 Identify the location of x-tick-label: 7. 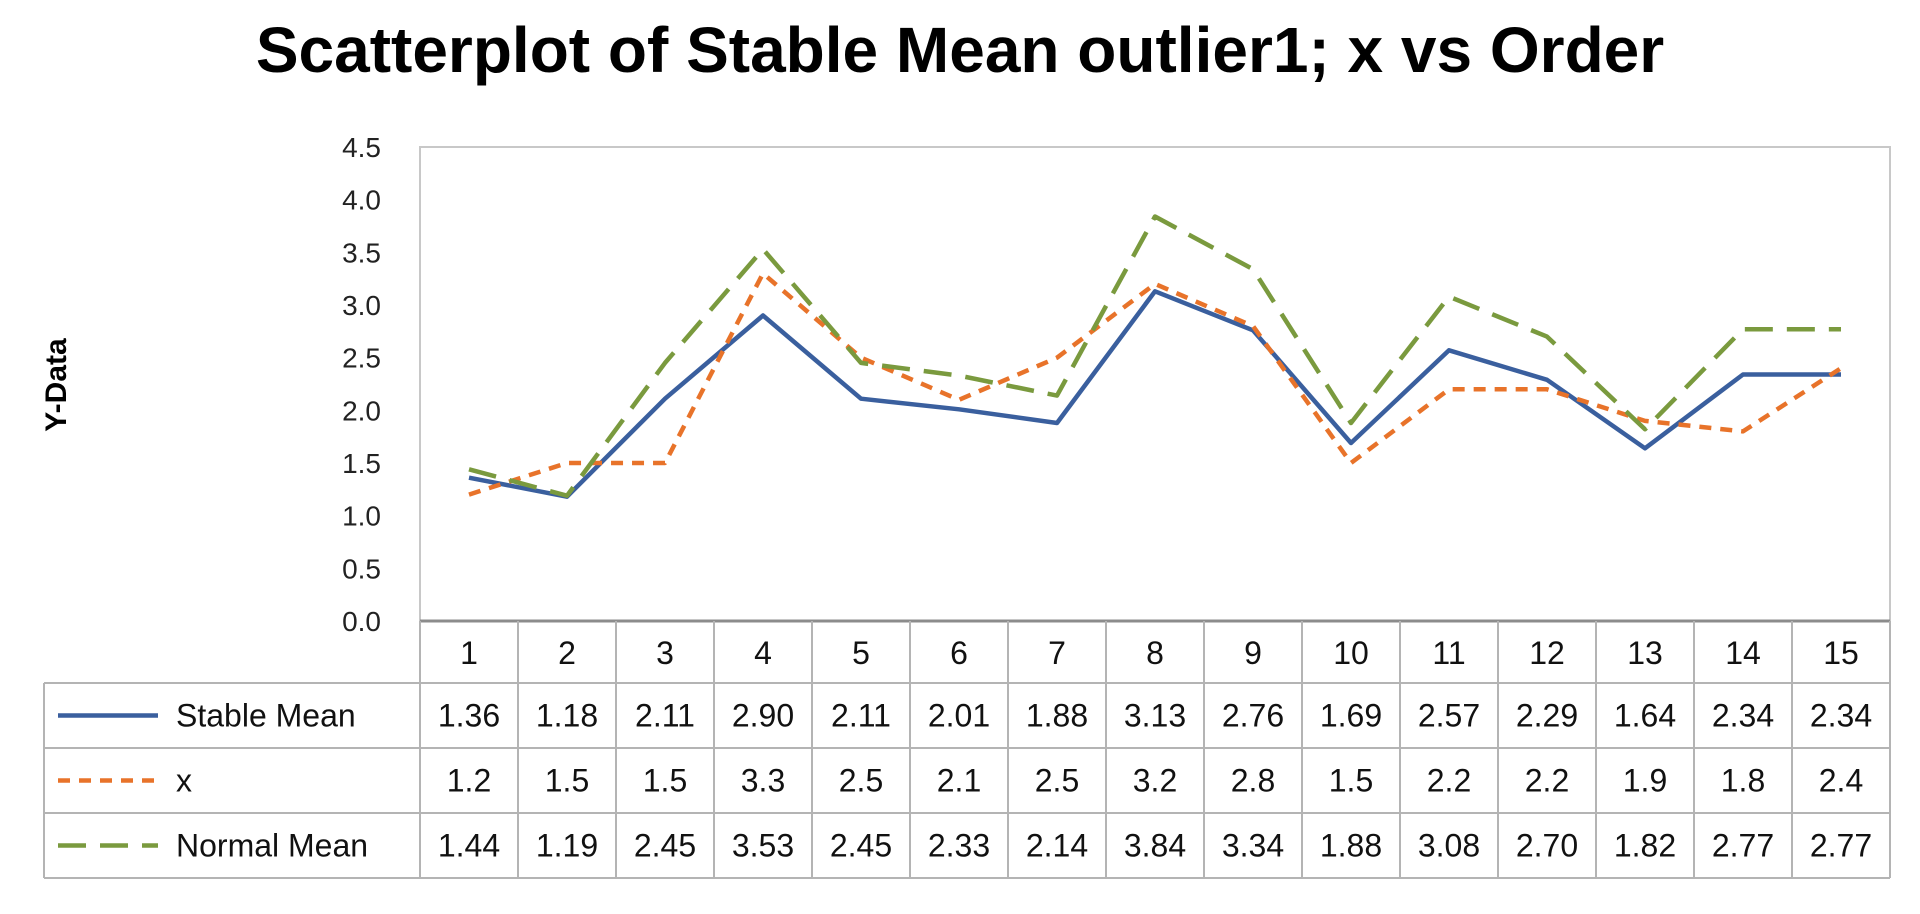
(1057, 653).